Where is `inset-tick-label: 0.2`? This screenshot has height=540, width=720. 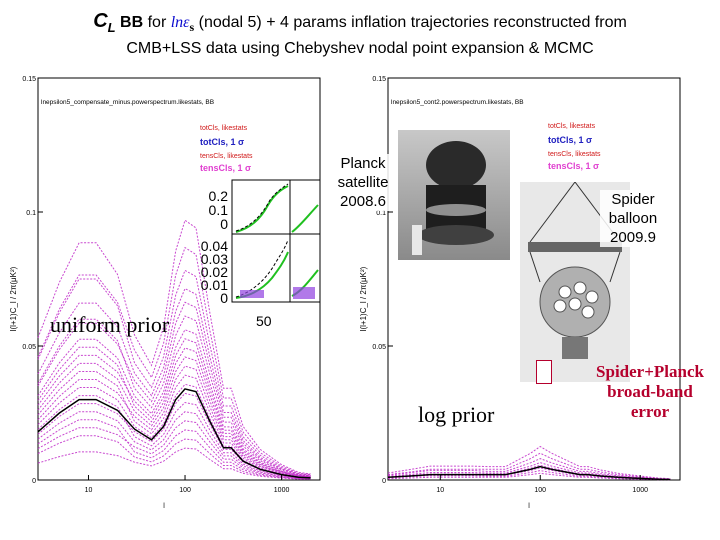
inset-tick-label: 0.2 is located at coordinates (218, 196).